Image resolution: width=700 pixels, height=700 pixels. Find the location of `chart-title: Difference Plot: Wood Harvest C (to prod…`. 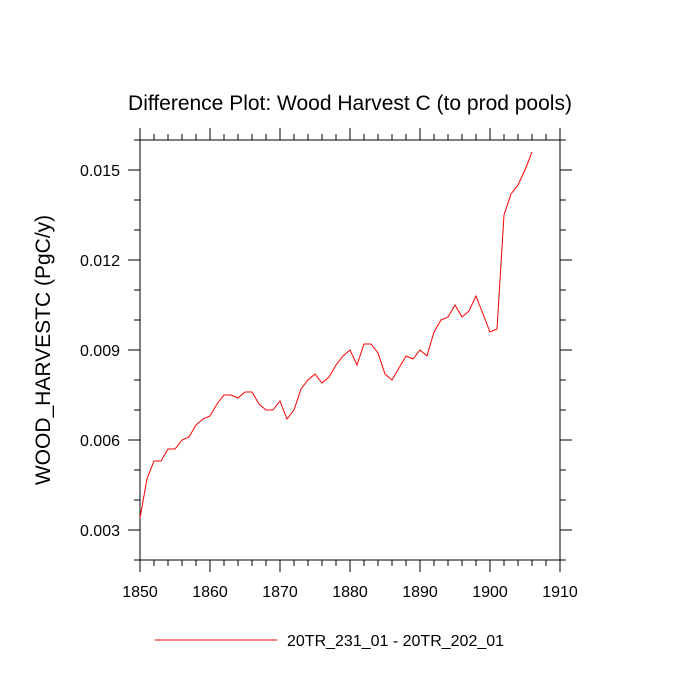

chart-title: Difference Plot: Wood Harvest C (to prod… is located at coordinates (350, 103).